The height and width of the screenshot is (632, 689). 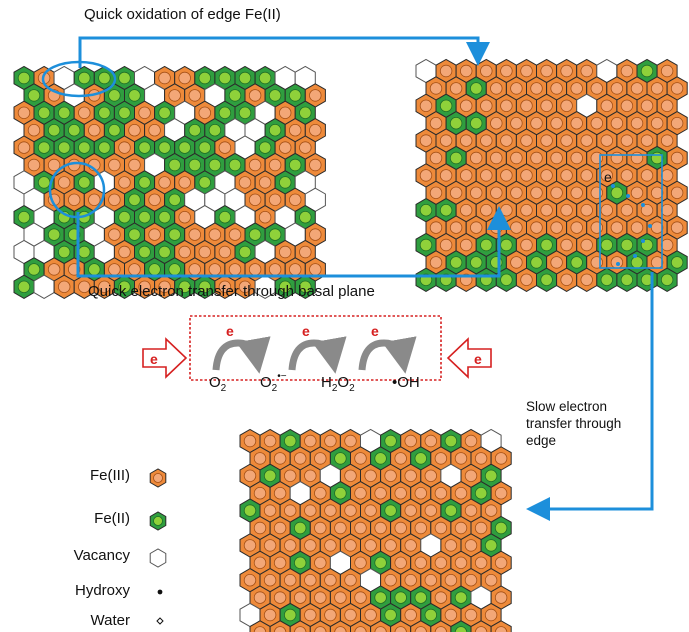 I want to click on edge-transfer-box, so click(x=631, y=211).